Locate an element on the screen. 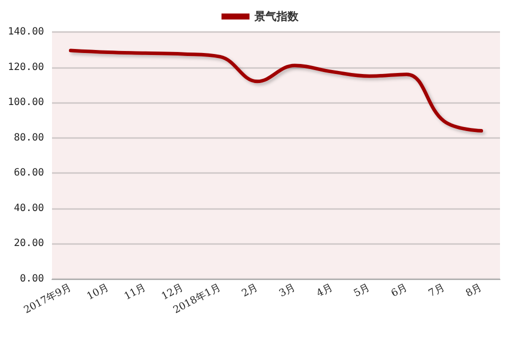 The image size is (520, 341). x-tick-label: 2月 is located at coordinates (250, 291).